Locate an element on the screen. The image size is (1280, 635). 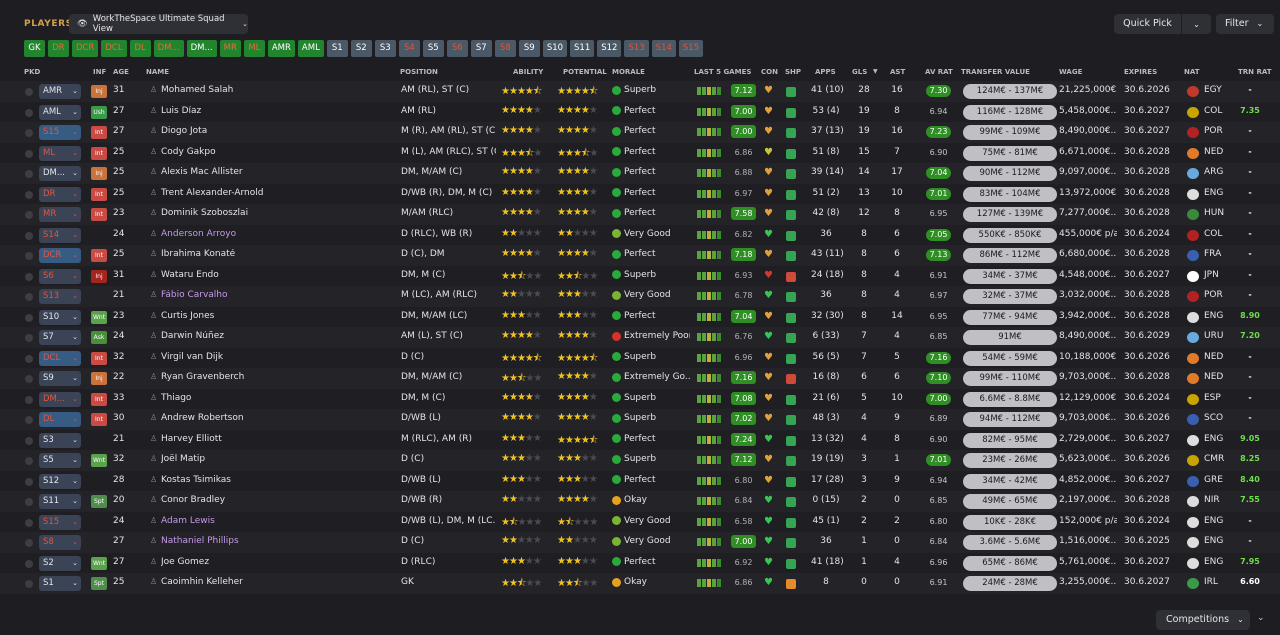
position-pill: S9 is located at coordinates (529, 48).